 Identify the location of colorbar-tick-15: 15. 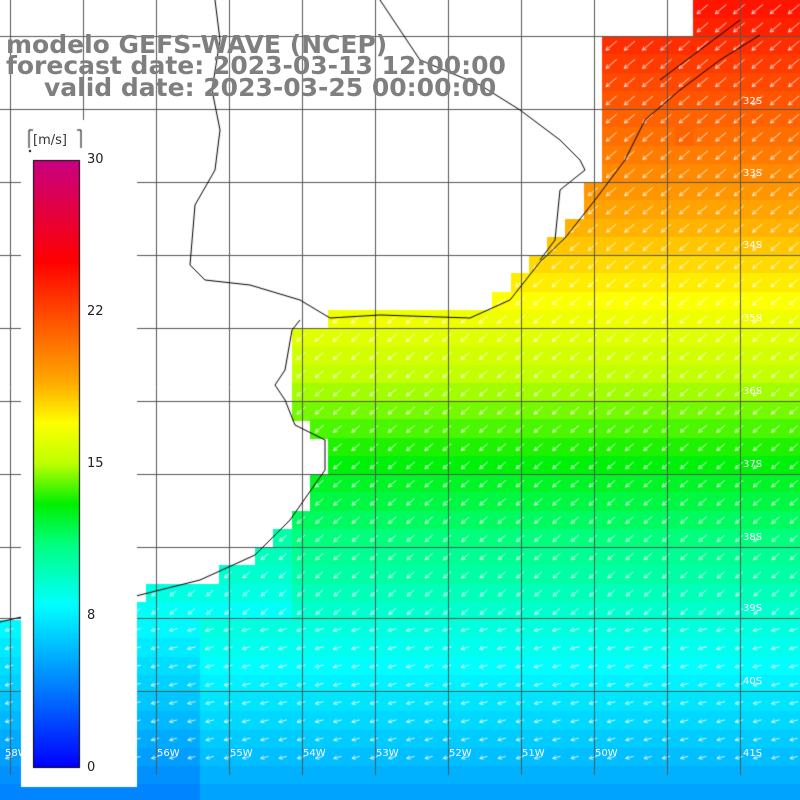
(95, 463).